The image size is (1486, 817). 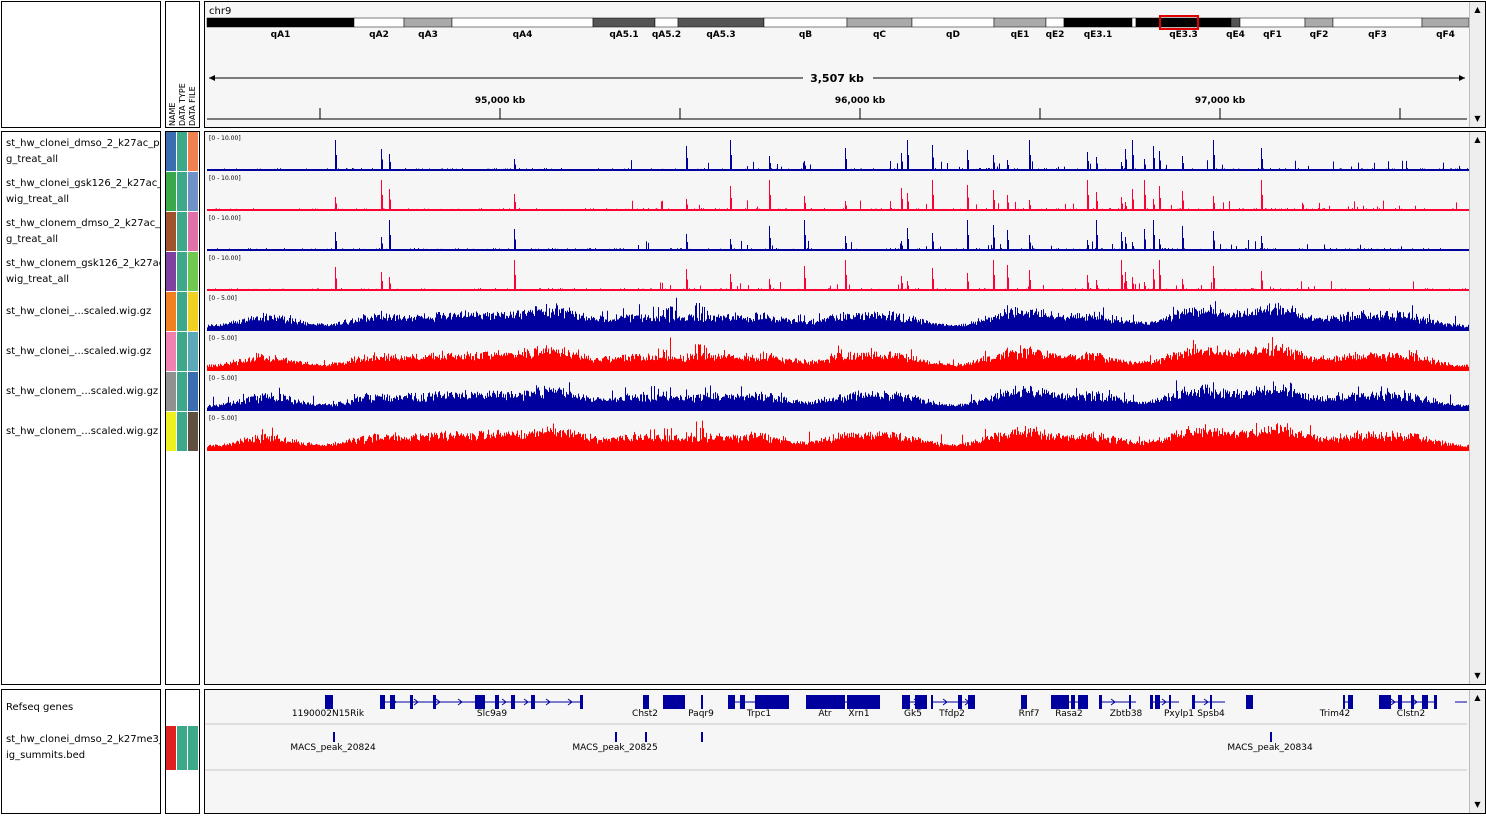 What do you see at coordinates (1211, 714) in the screenshot?
I see `gene-label: Spsb4` at bounding box center [1211, 714].